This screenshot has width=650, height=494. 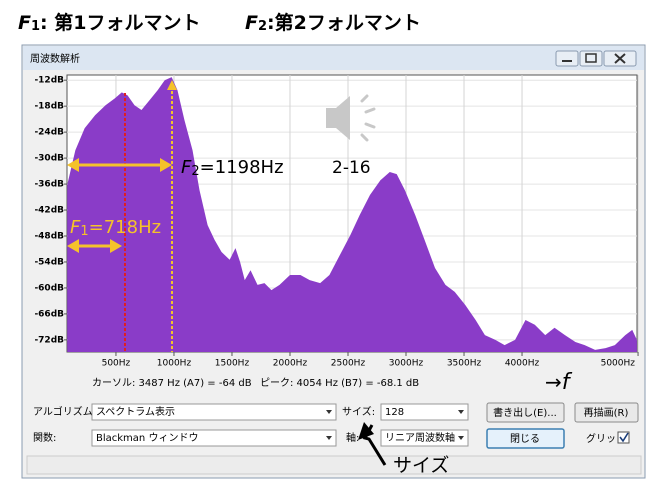 I want to click on f2-annotation: F2=1198Hz, so click(x=232, y=168).